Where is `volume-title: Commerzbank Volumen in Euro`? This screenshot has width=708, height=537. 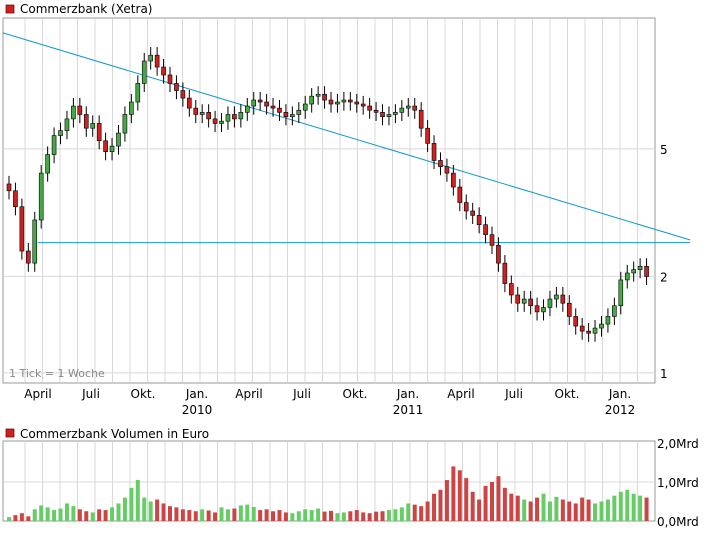 volume-title: Commerzbank Volumen in Euro is located at coordinates (114, 434).